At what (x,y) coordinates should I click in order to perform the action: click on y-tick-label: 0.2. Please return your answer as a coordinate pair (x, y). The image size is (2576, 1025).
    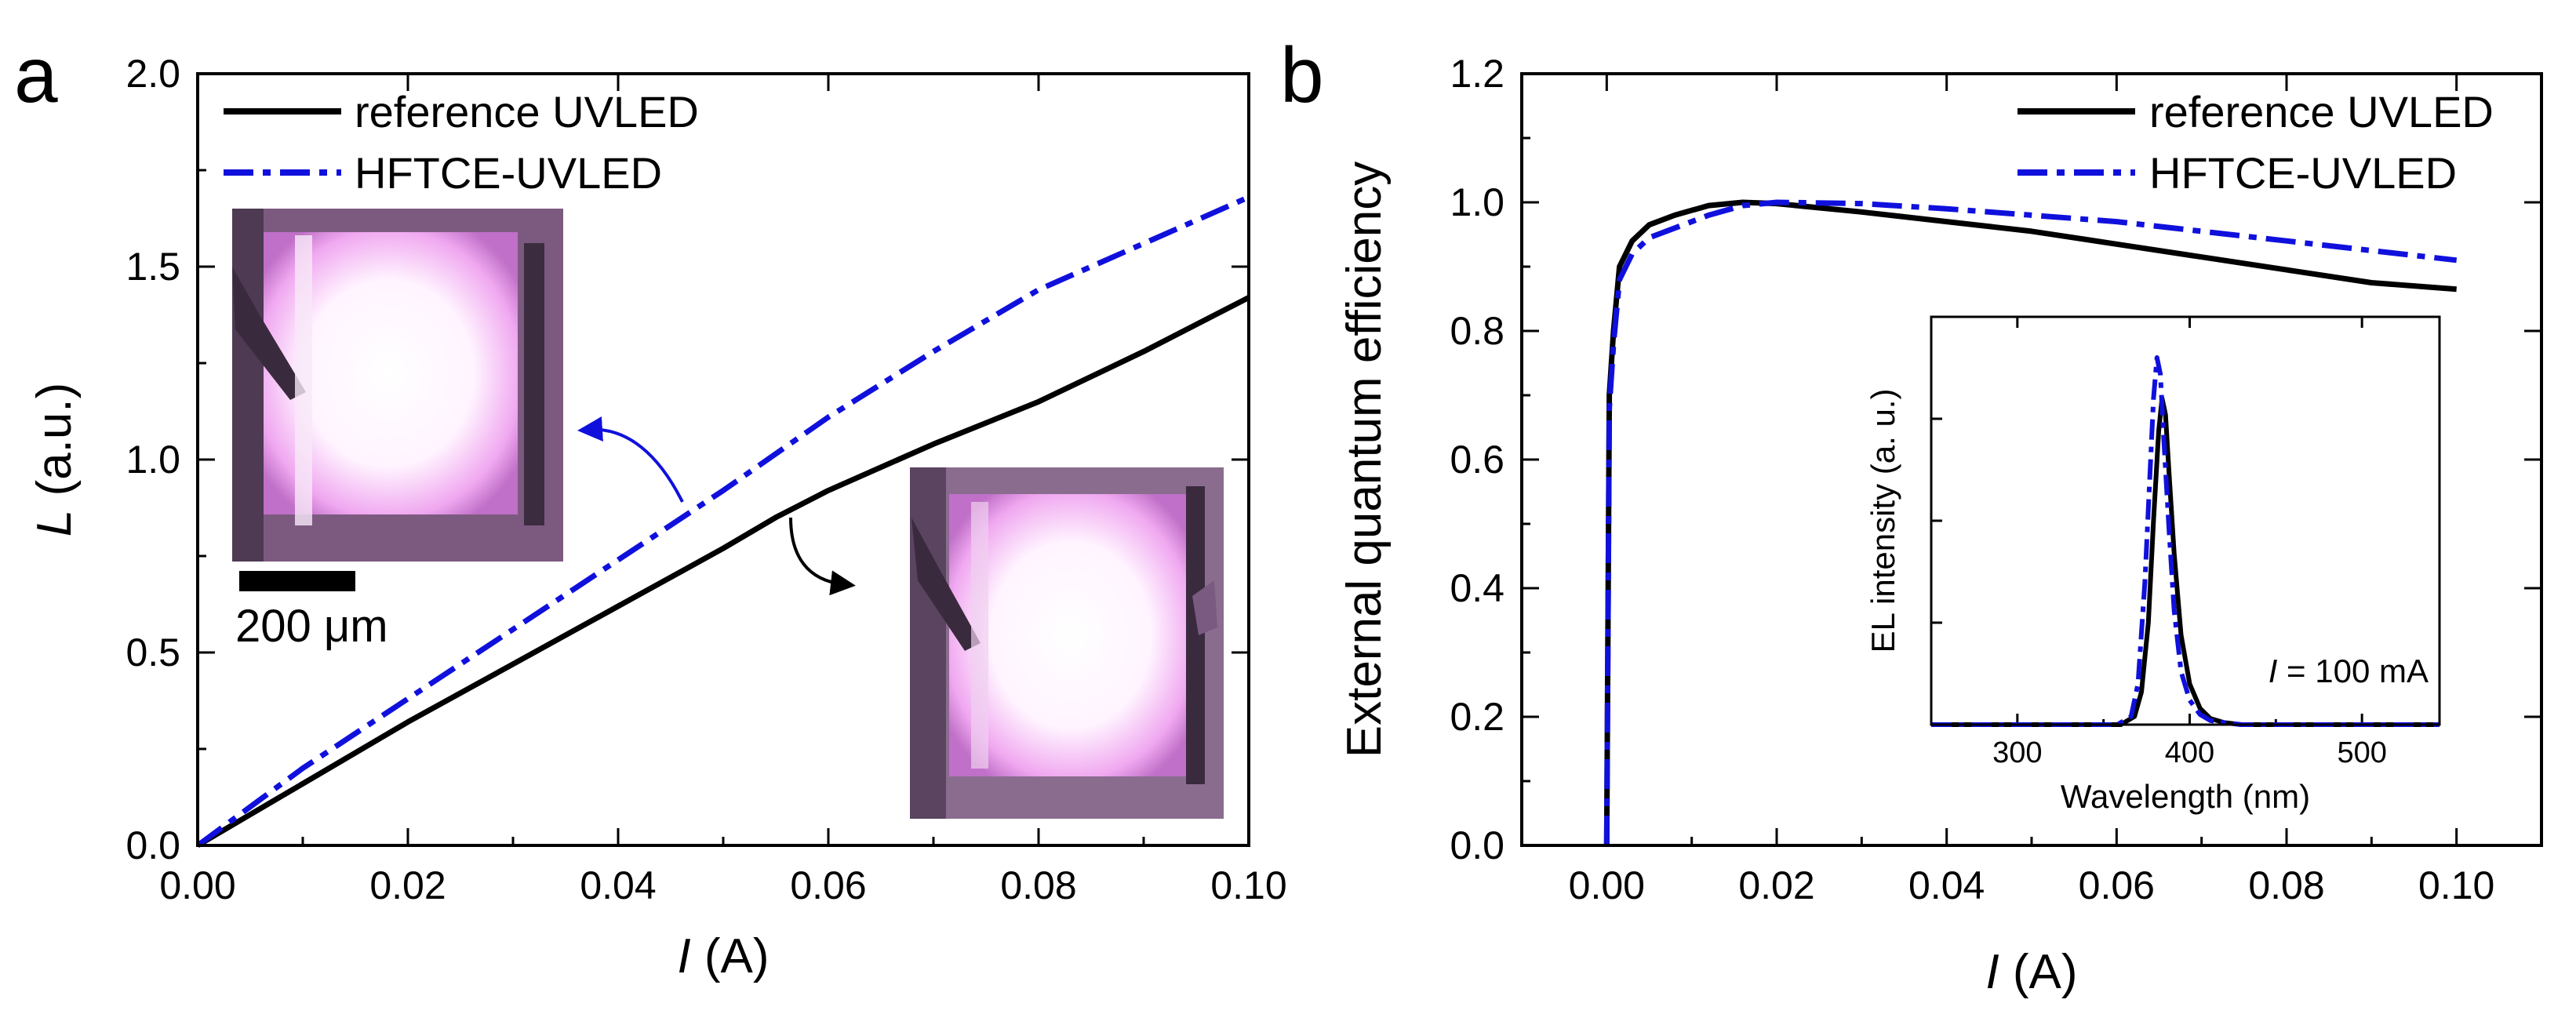
    Looking at the image, I should click on (1477, 717).